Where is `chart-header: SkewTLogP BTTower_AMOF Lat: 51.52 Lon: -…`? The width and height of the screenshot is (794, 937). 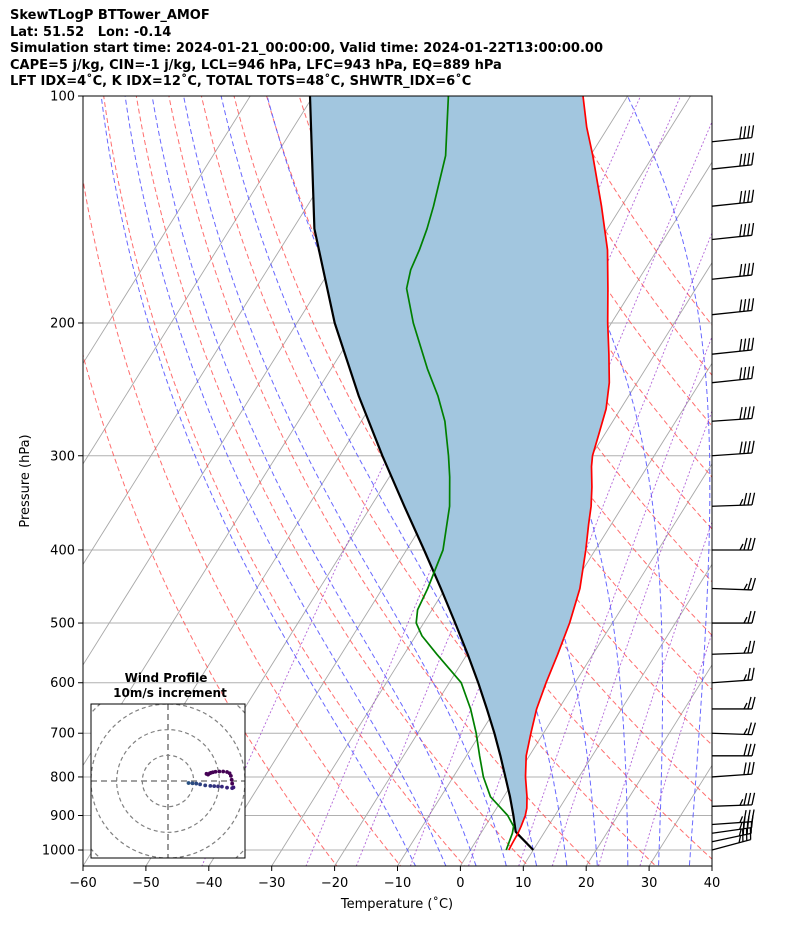 chart-header: SkewTLogP BTTower_AMOF Lat: 51.52 Lon: -… is located at coordinates (306, 49).